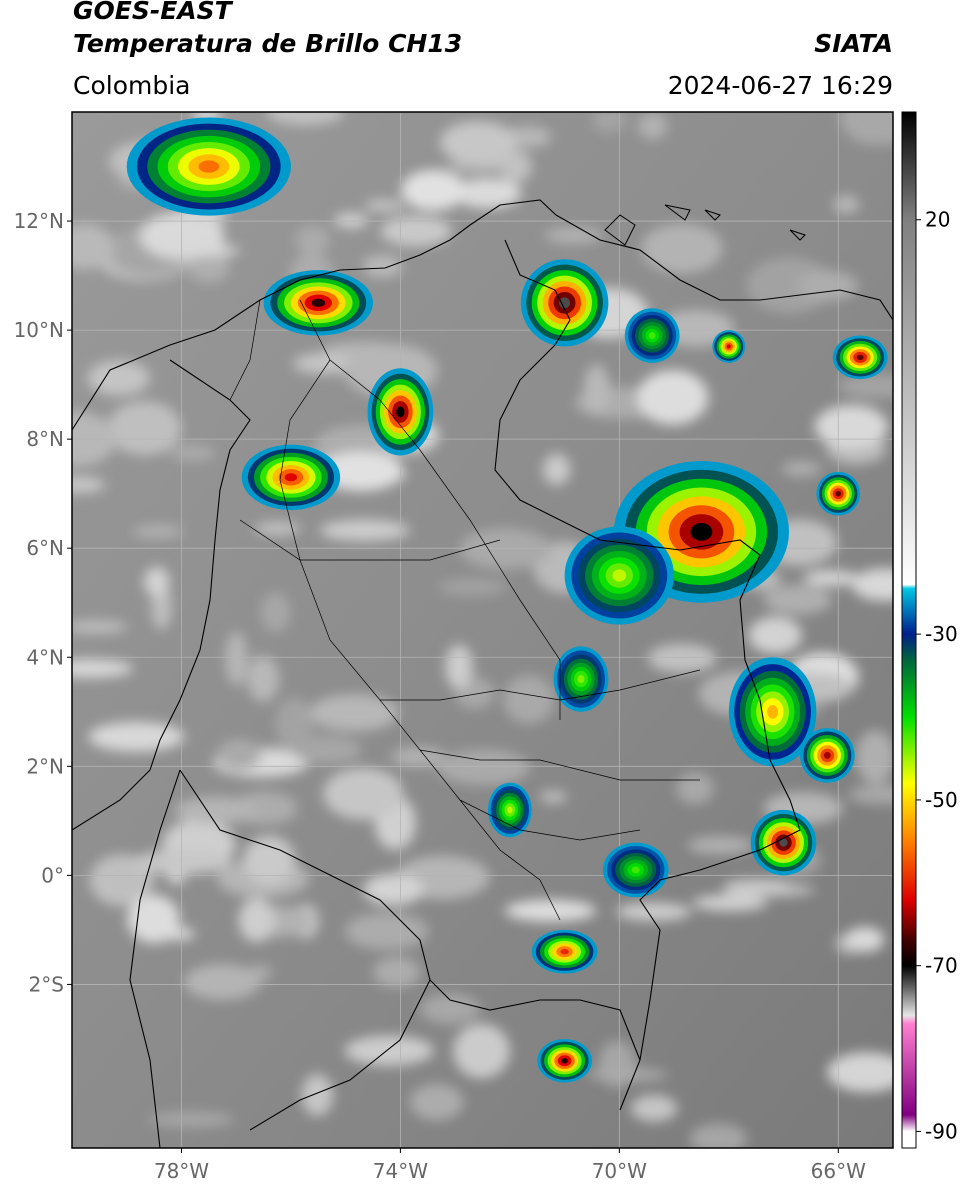 The image size is (966, 1190). Describe the element at coordinates (510, 1165) in the screenshot. I see `longitude-ticks: 78°W 74°W 70°W 66°W` at that location.